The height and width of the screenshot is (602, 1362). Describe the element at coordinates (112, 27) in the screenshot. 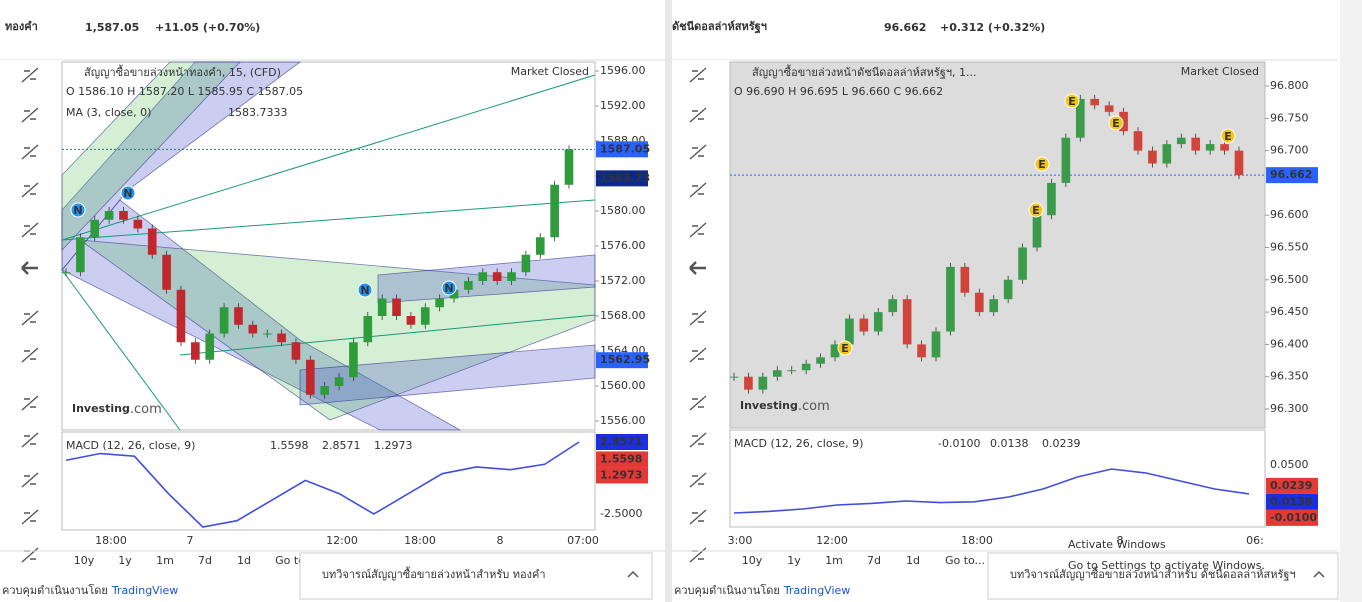

I see `price: 1,587.05` at that location.